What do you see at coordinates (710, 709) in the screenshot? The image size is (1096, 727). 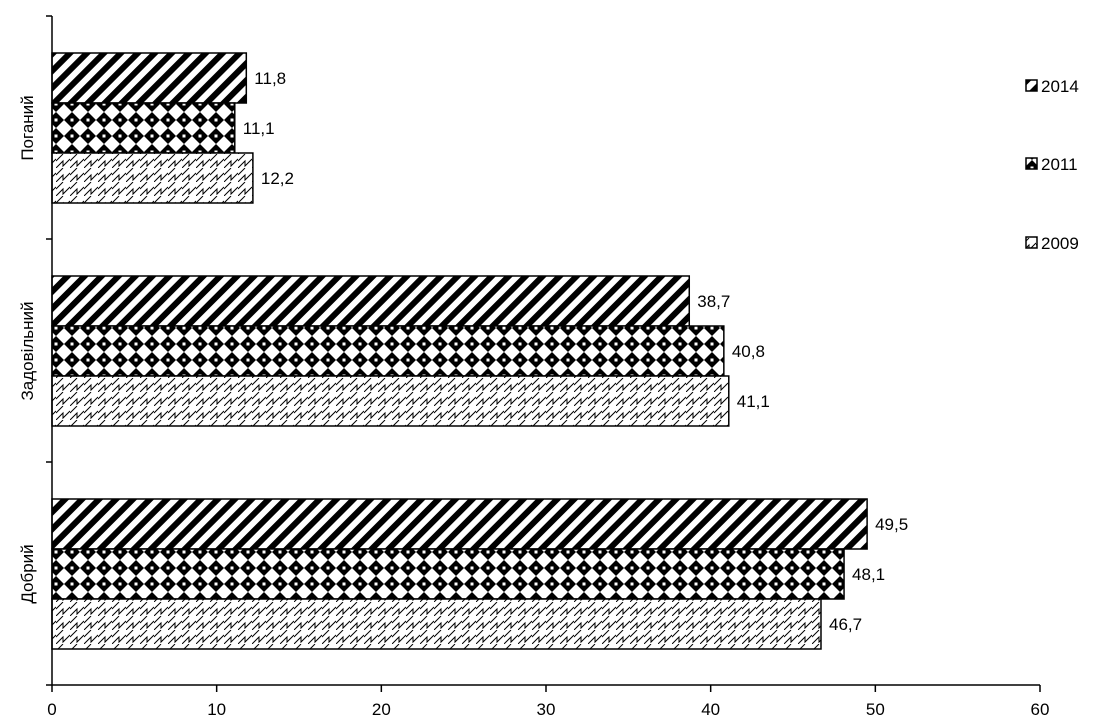 I see `x-tick-label: 40` at bounding box center [710, 709].